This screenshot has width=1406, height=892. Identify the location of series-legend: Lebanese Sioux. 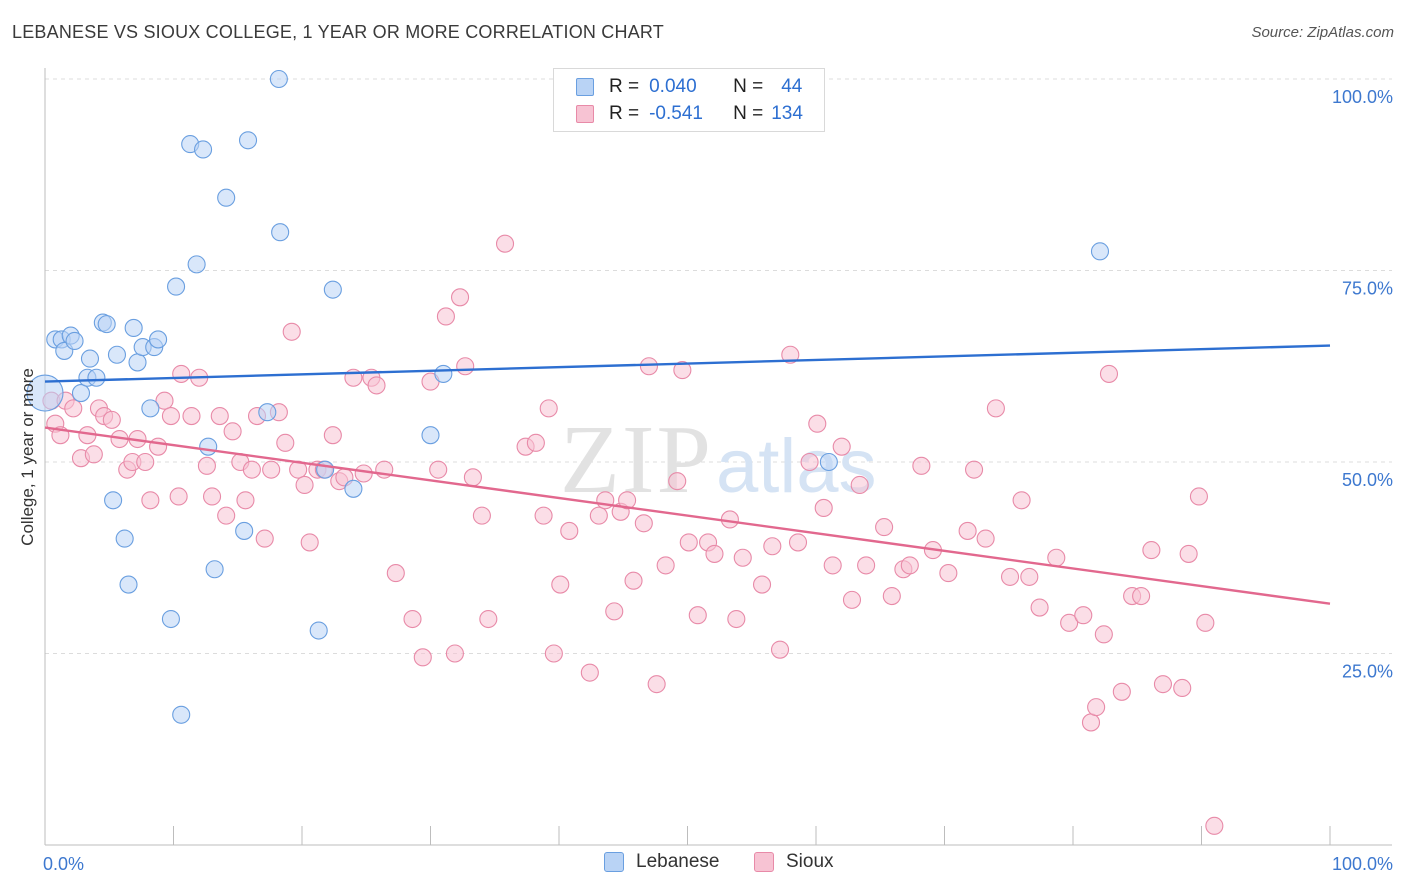
(703, 864).